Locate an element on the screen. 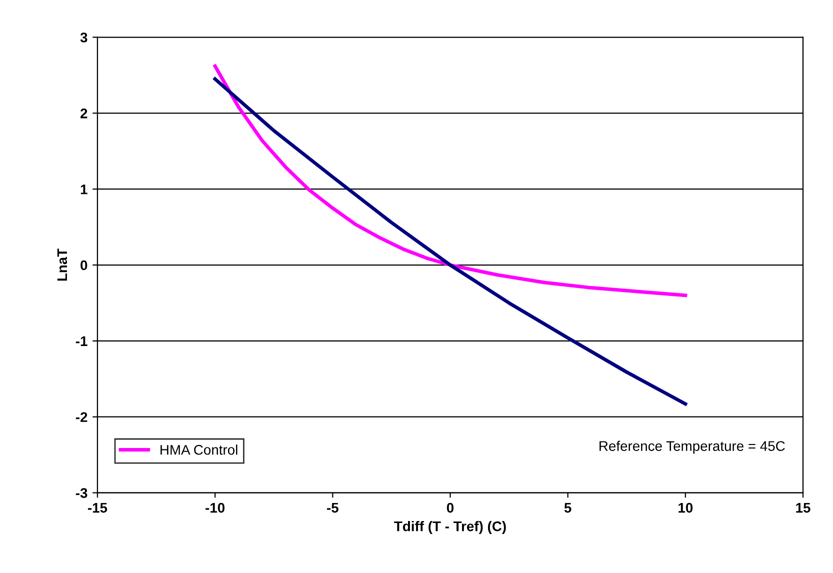  annotation: Reference Temperature = 45C is located at coordinates (692, 447).